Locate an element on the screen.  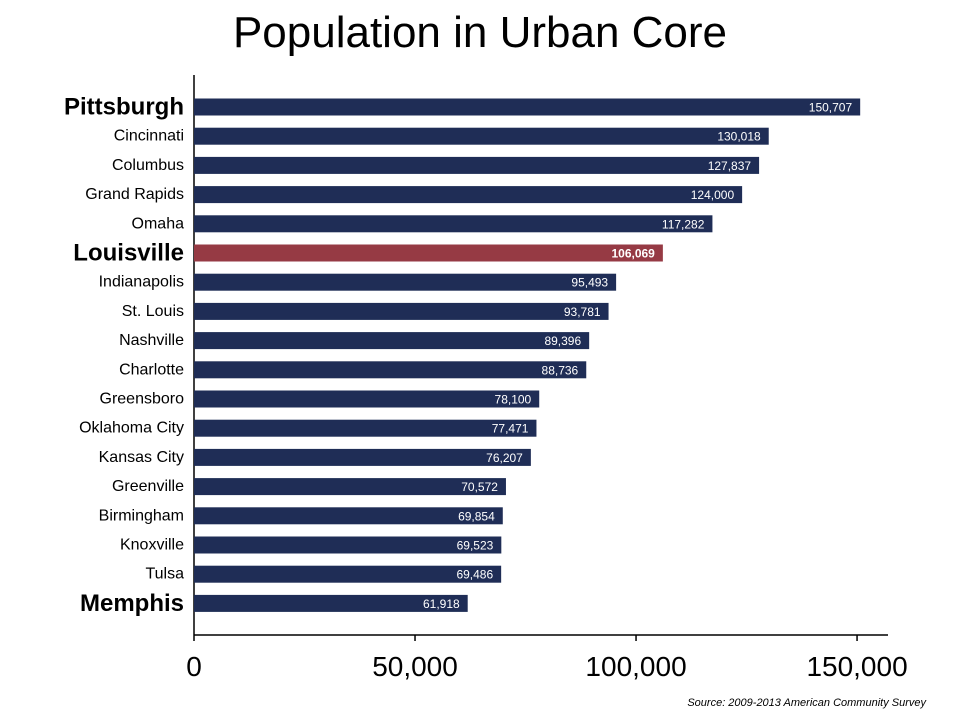
value-label: 124,000 is located at coordinates (713, 195).